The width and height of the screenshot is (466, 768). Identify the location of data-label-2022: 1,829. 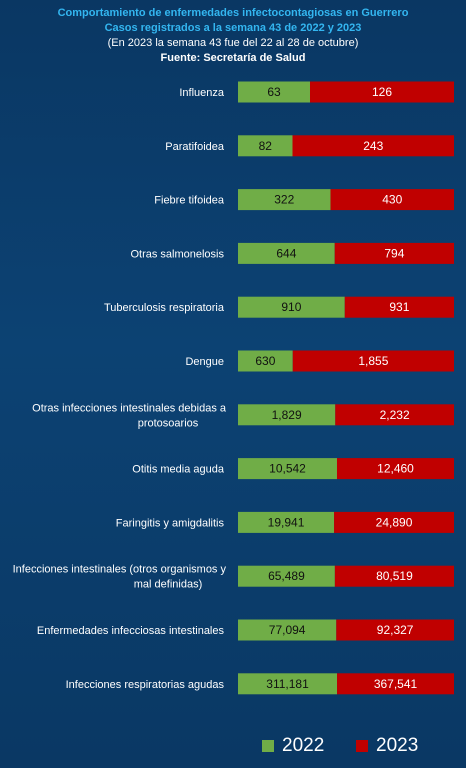
(287, 415).